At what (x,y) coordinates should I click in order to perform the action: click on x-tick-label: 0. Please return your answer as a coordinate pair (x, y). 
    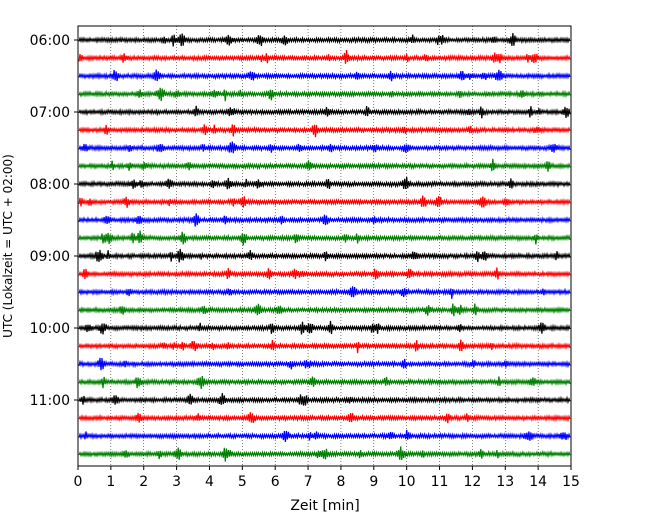
    Looking at the image, I should click on (78, 482).